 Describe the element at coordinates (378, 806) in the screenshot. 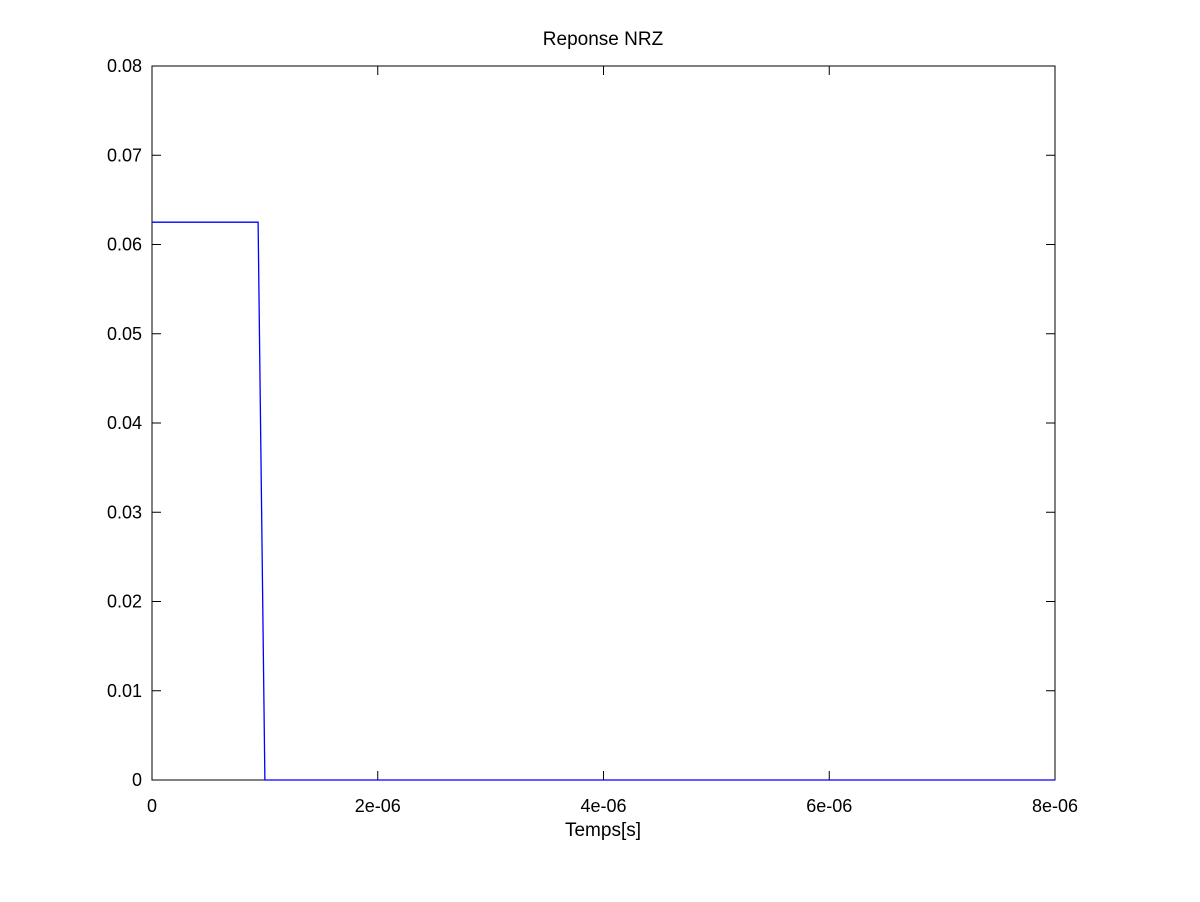

I see `x-tick-label: 2e-06` at that location.